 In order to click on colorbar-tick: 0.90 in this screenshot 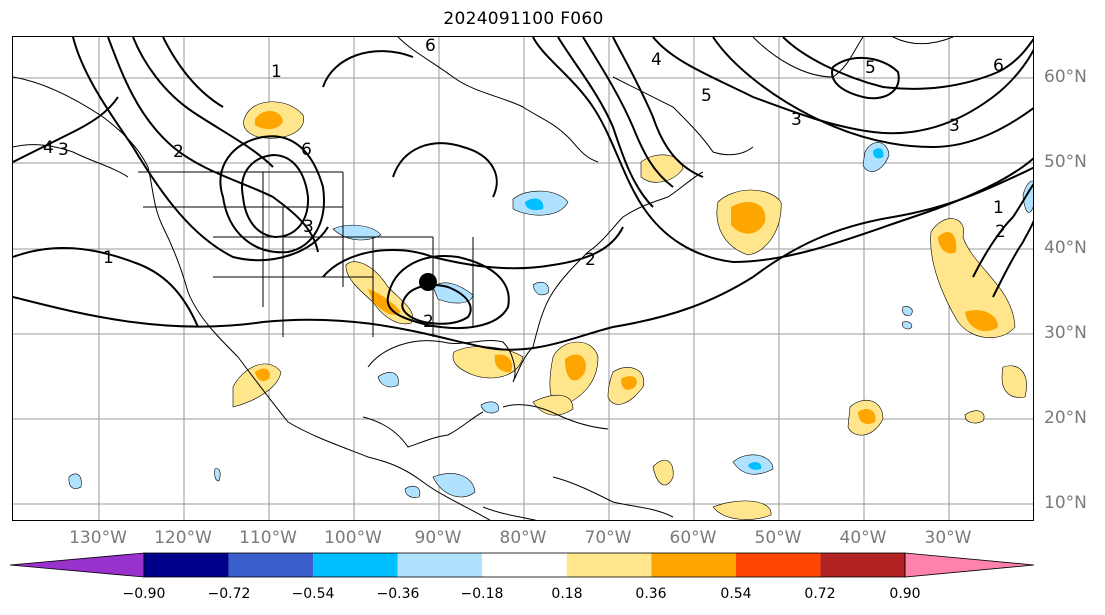, I will do `click(905, 594)`.